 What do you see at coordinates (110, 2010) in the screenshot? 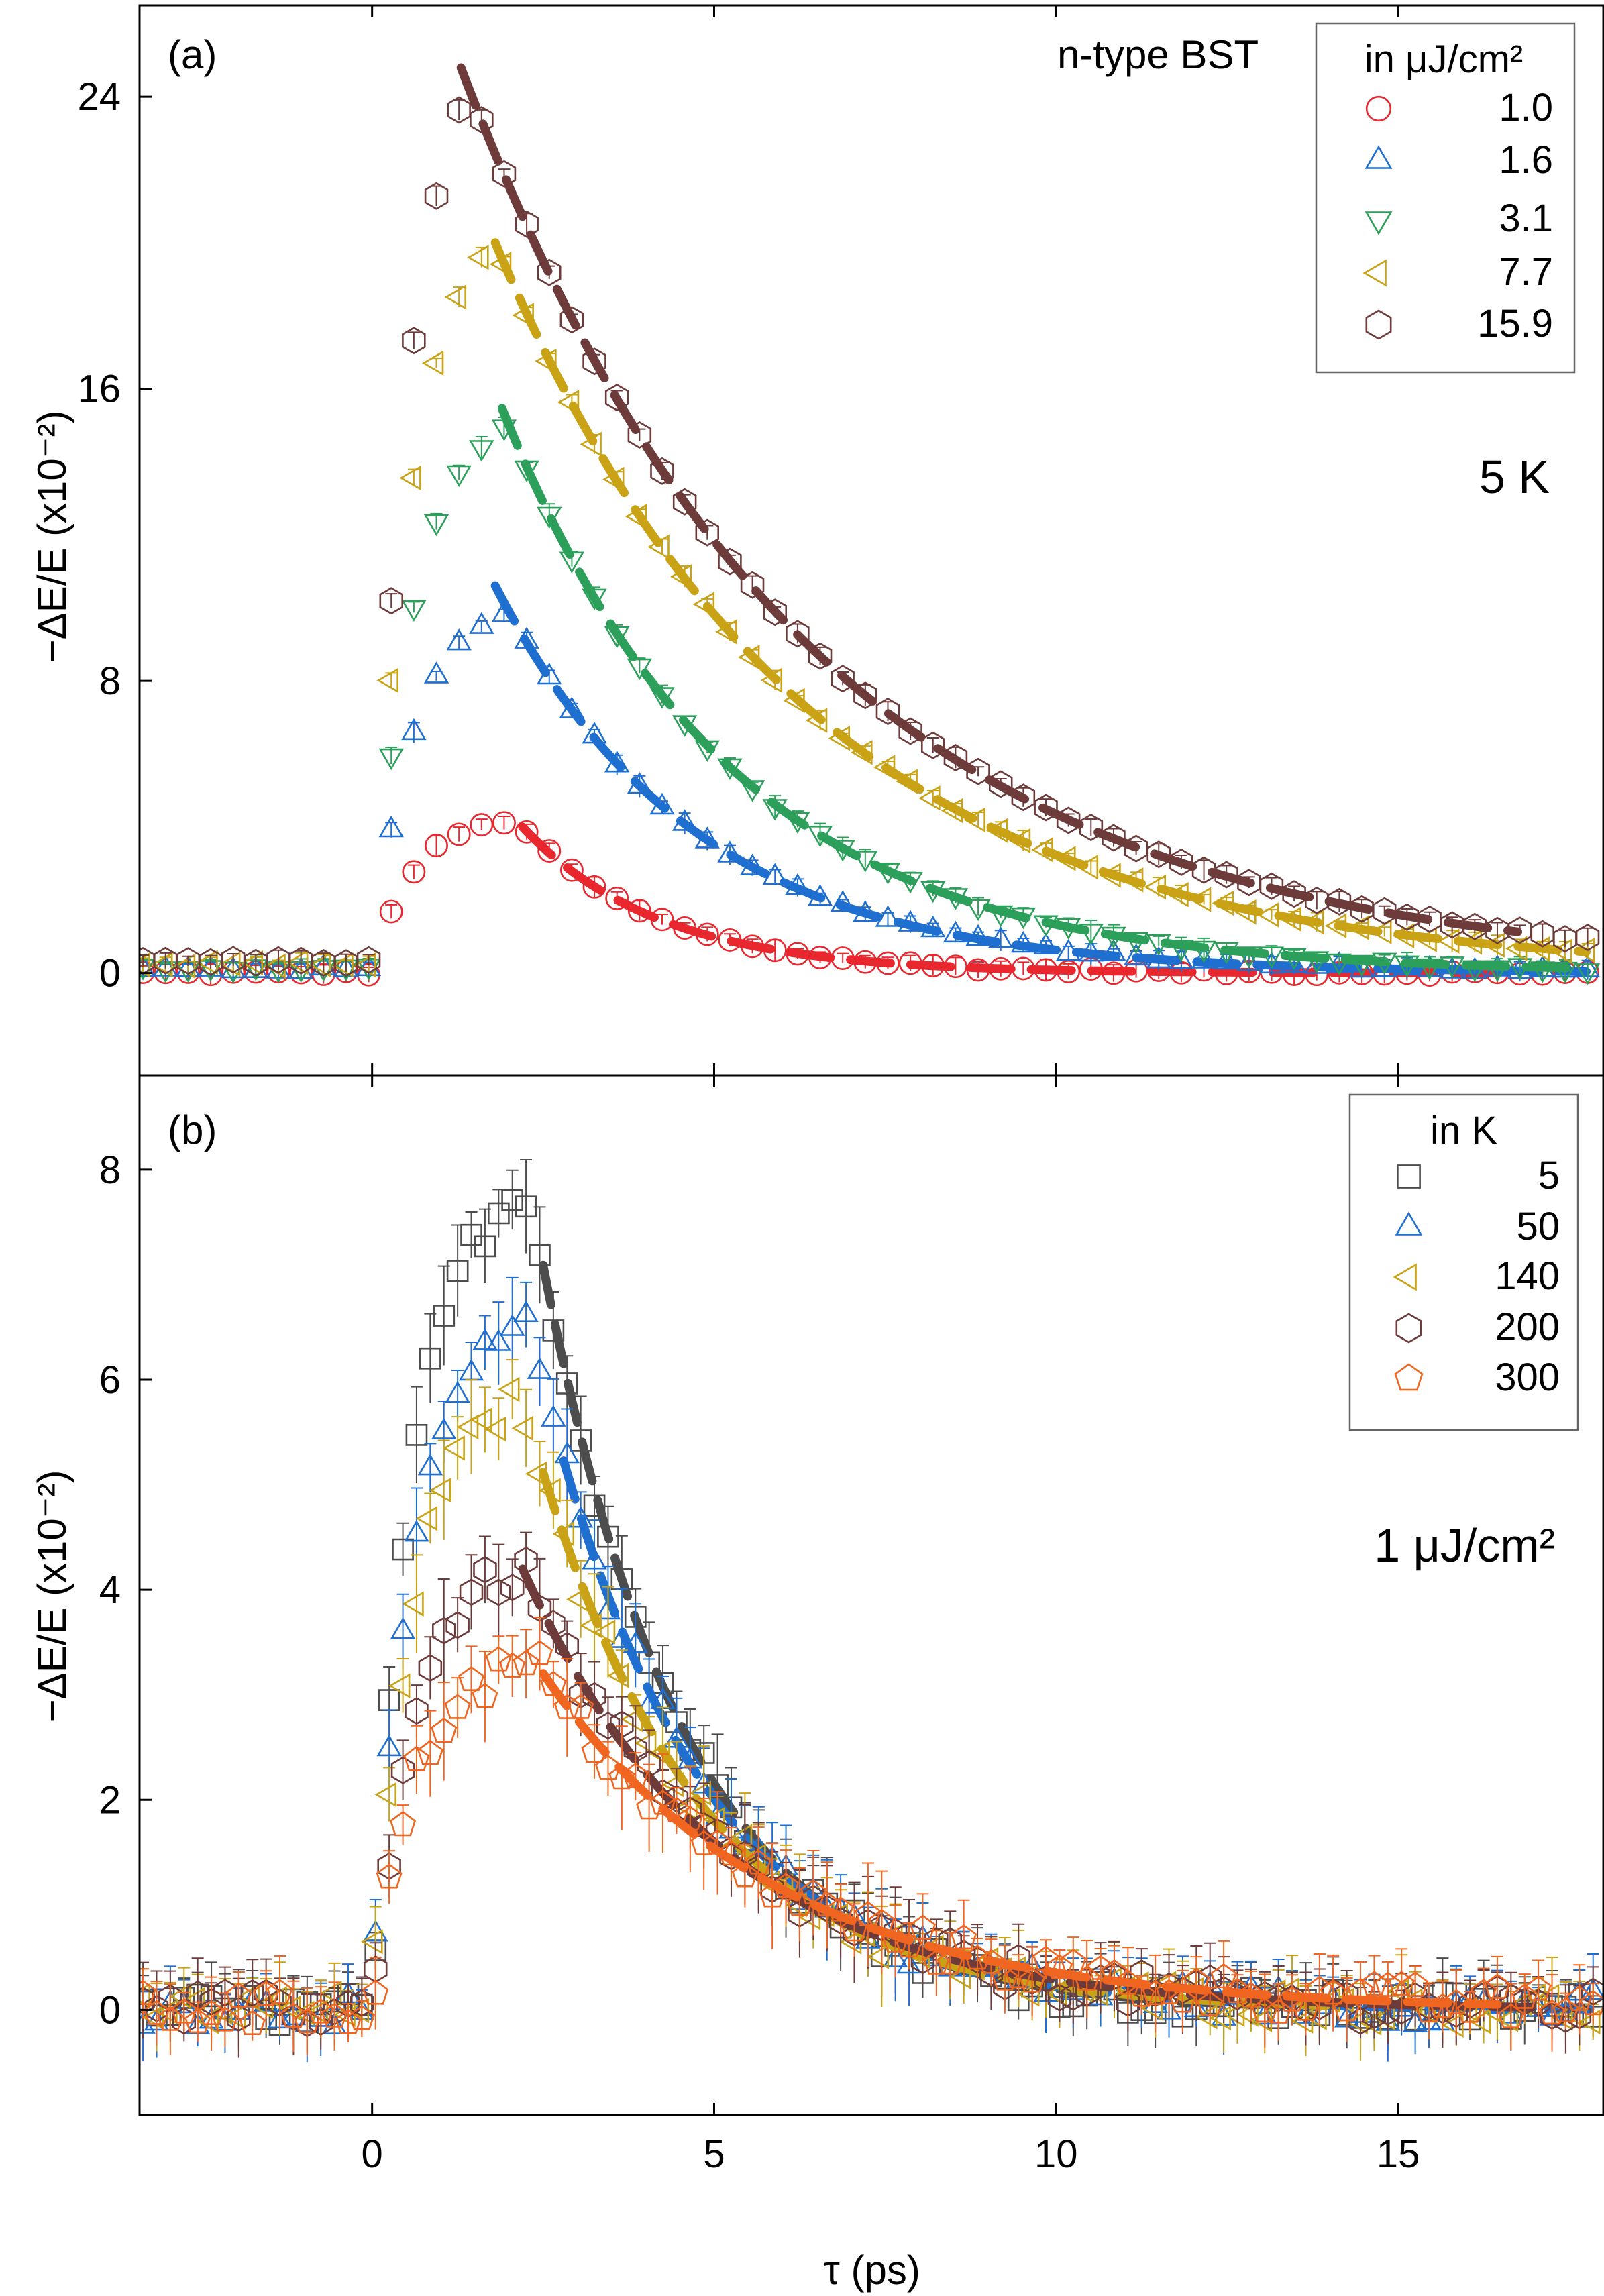
I see `y-tick-label: 0` at bounding box center [110, 2010].